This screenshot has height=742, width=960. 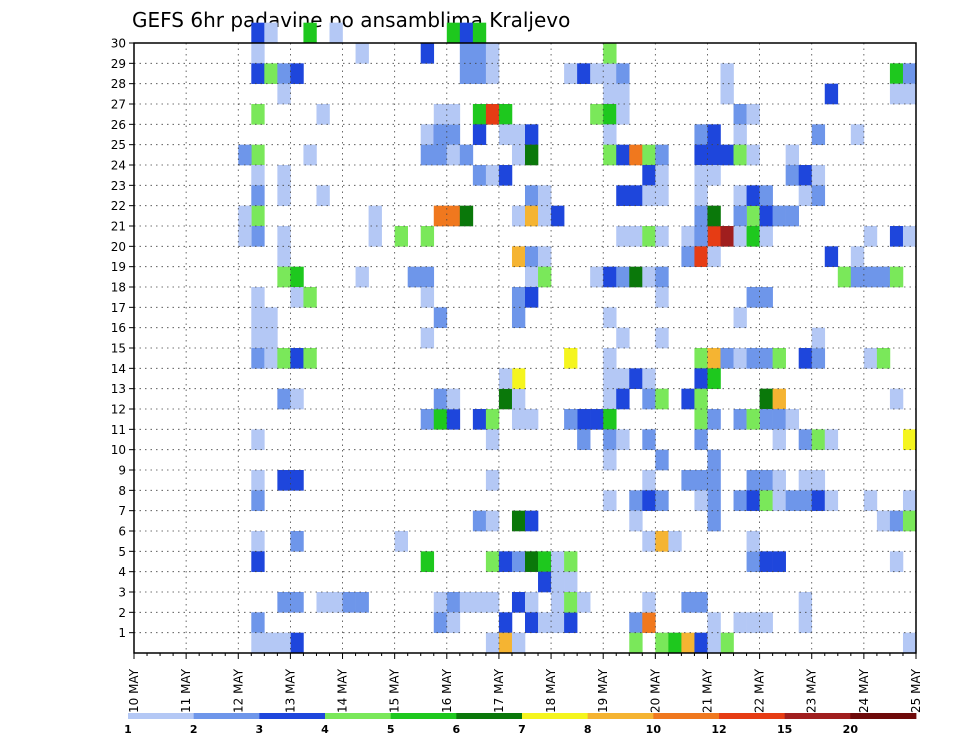 What do you see at coordinates (134, 690) in the screenshot?
I see `x-tick-label: 10 MAY` at bounding box center [134, 690].